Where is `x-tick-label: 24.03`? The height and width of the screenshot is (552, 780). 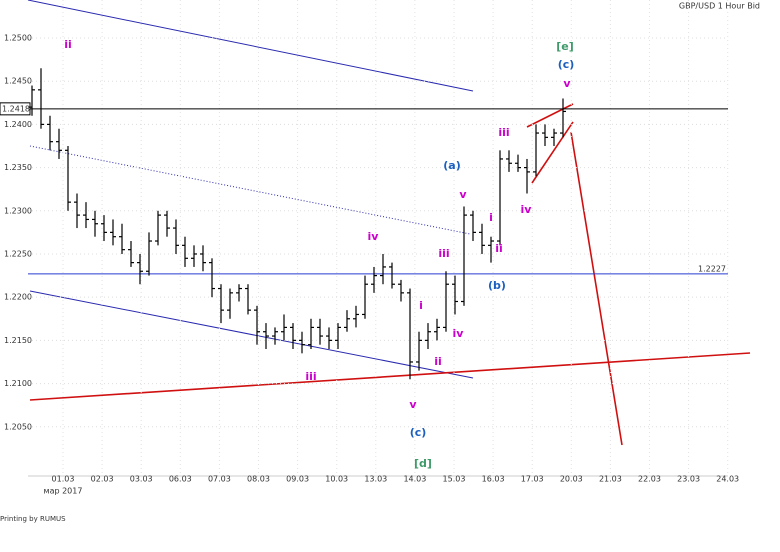 x-tick-label: 24.03 is located at coordinates (727, 479).